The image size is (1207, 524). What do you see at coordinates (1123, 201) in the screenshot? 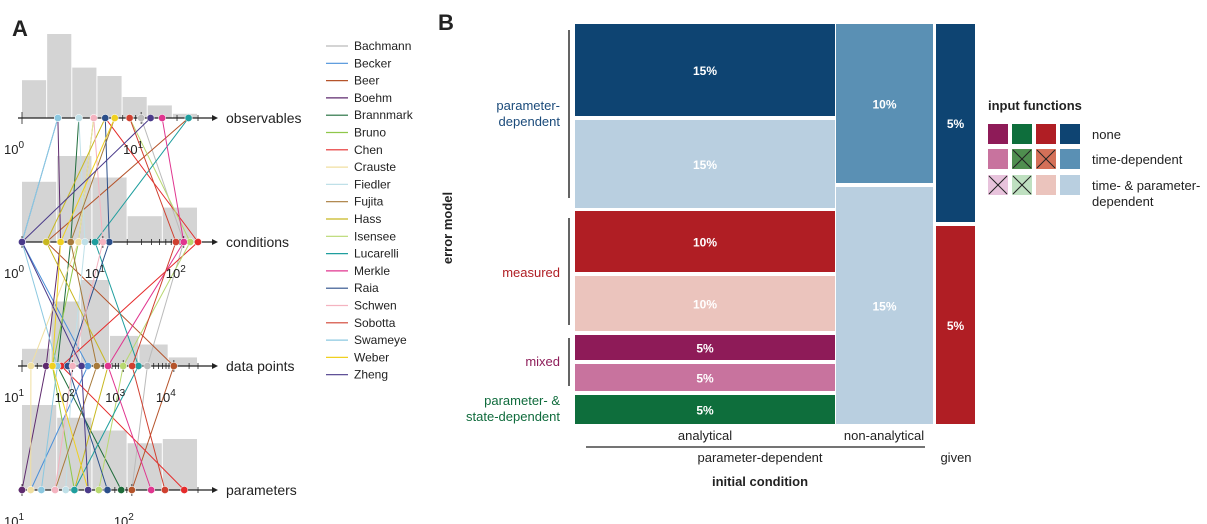
I see `legend-row-label: dependent` at bounding box center [1123, 201].